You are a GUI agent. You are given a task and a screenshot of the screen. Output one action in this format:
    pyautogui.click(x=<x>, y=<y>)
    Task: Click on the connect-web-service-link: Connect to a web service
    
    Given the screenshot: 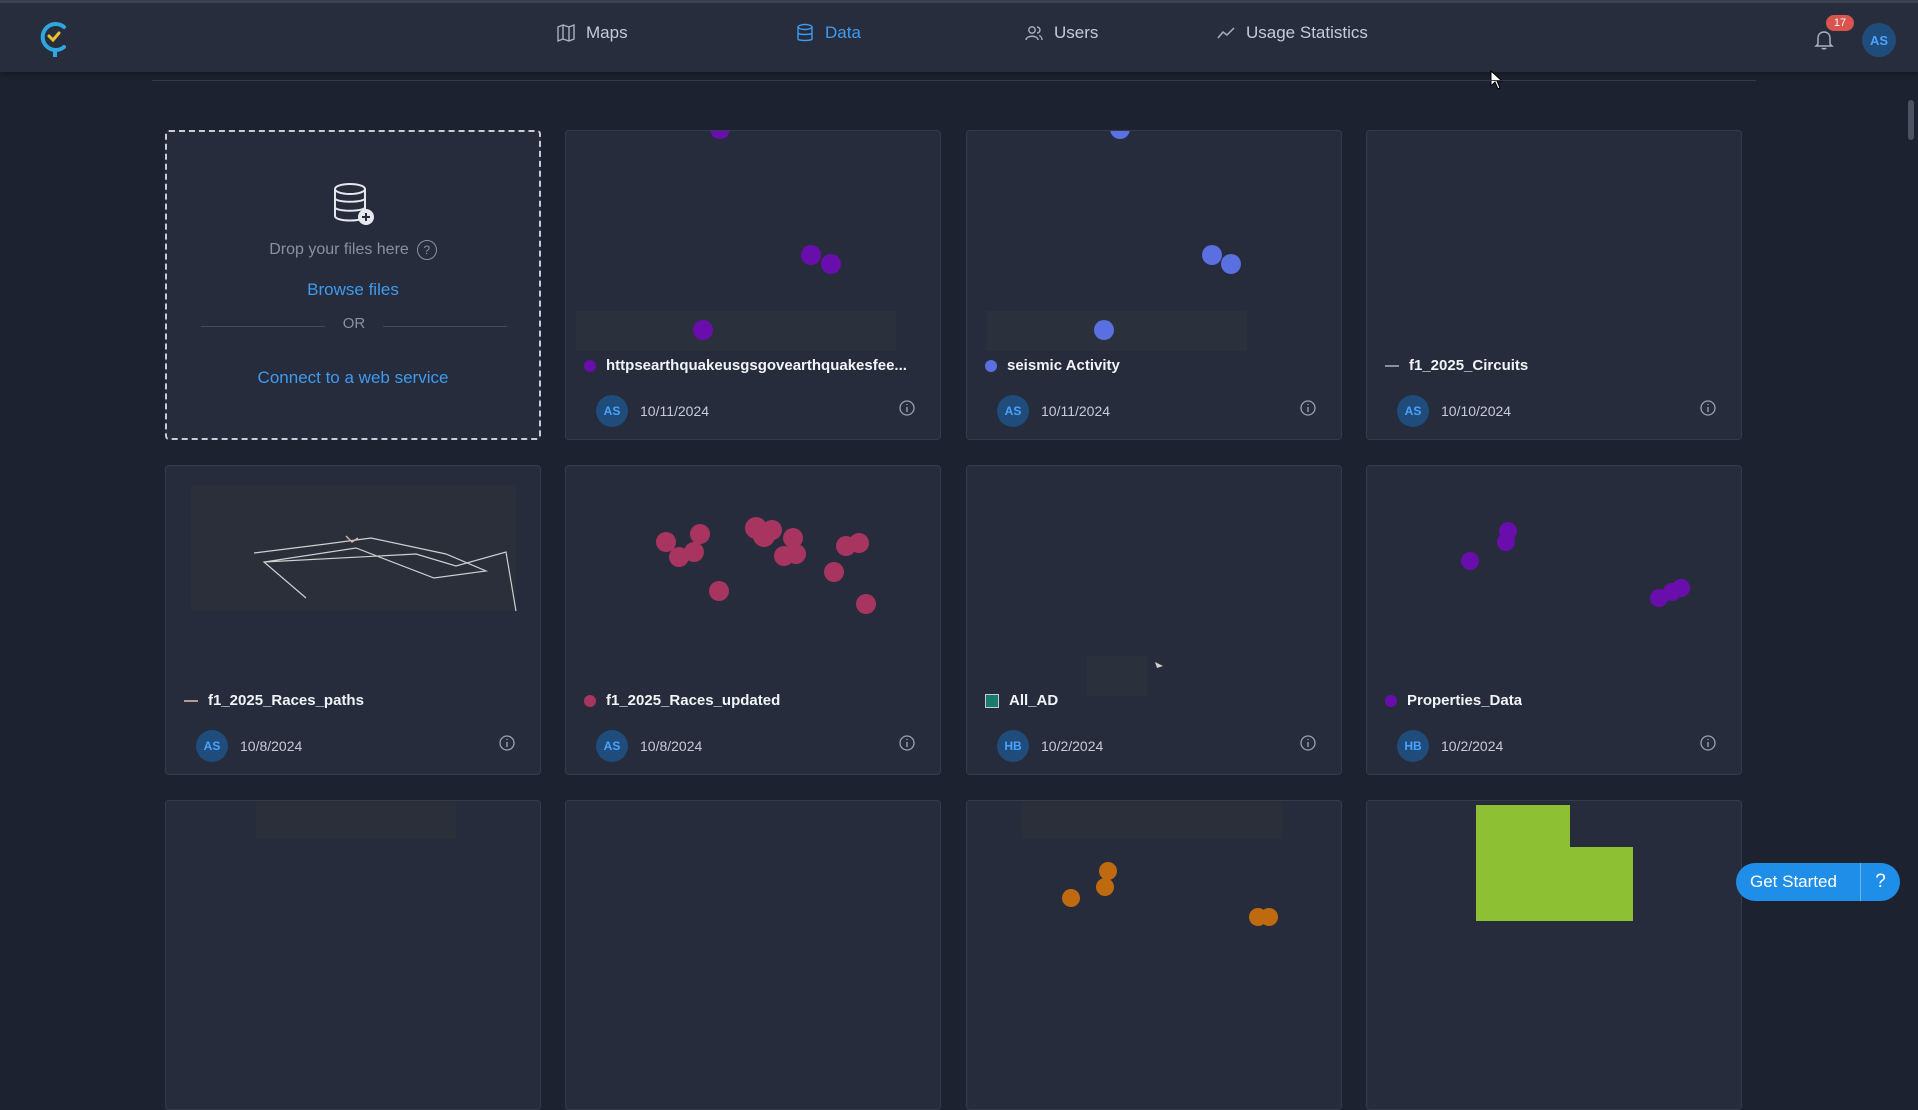 What is the action you would take?
    pyautogui.click(x=353, y=377)
    